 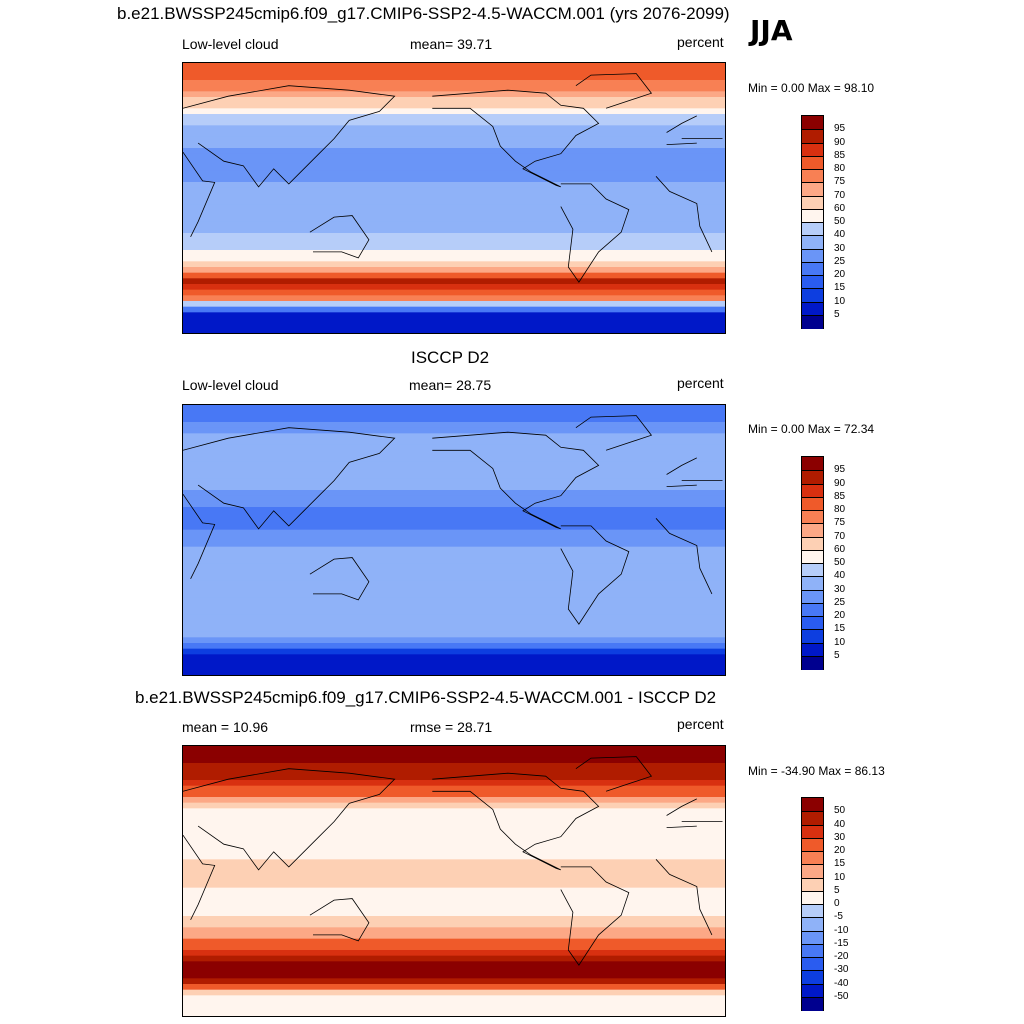 What do you see at coordinates (450, 357) in the screenshot?
I see `panel2-title: ISCCP D2` at bounding box center [450, 357].